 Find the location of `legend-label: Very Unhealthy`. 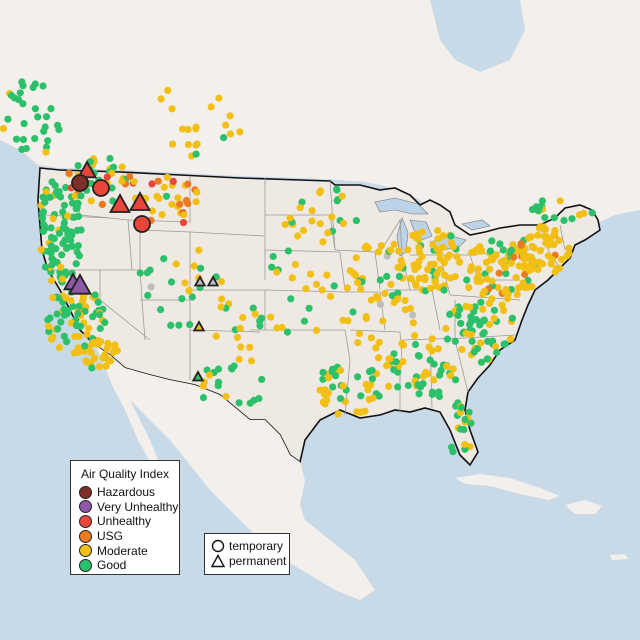

legend-label: Very Unhealthy is located at coordinates (138, 506).